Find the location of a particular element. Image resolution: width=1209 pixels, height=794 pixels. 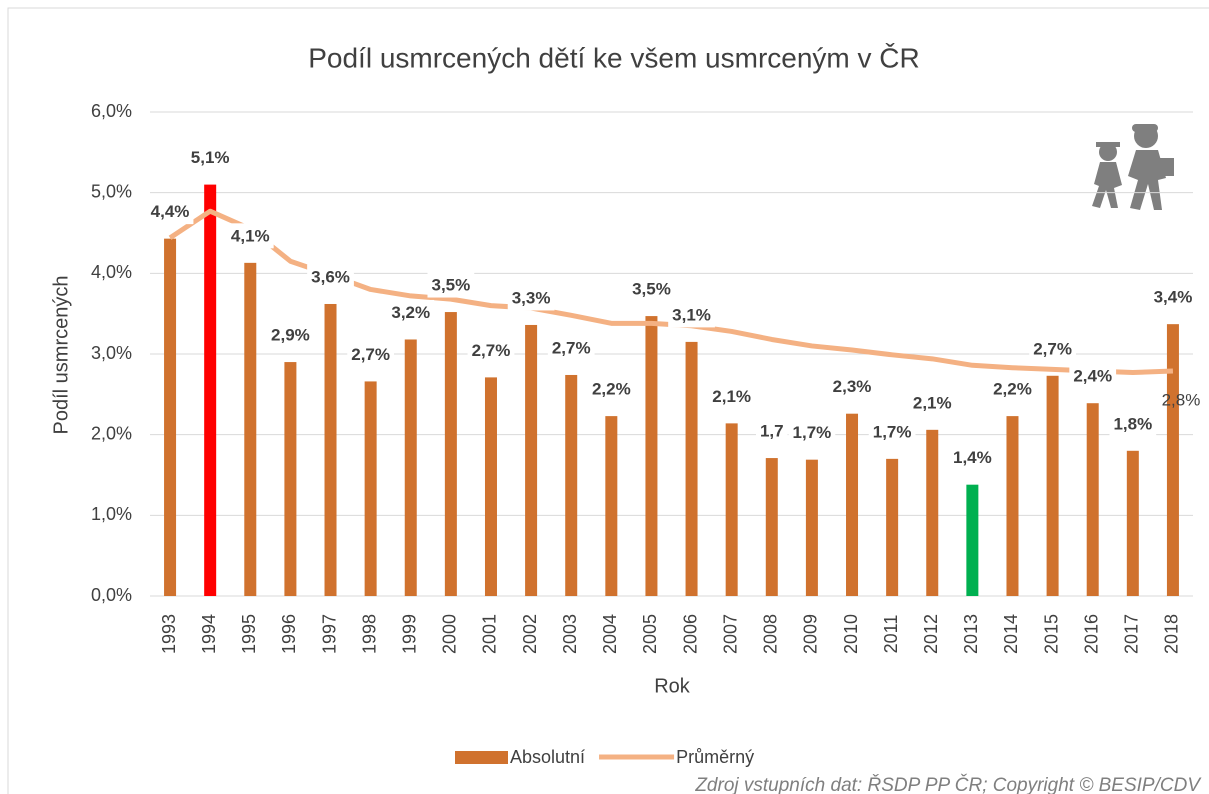

data-label-group: 3,5% is located at coordinates (651, 289).